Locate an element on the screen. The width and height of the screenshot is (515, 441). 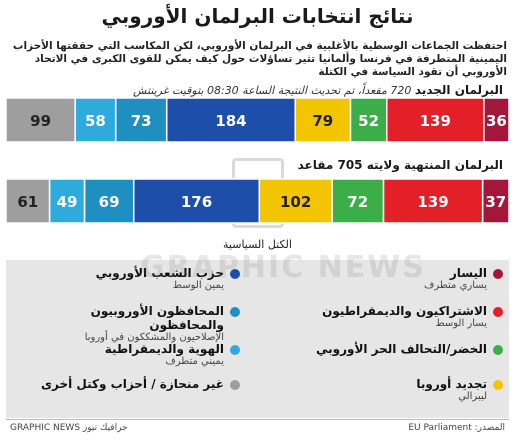
bar-value-other: 61 is located at coordinates (27, 202).